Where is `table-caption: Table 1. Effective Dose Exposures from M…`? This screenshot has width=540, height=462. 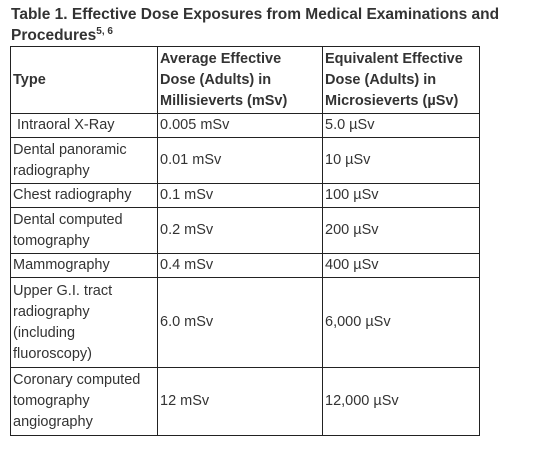 table-caption: Table 1. Effective Dose Exposures from M… is located at coordinates (261, 25).